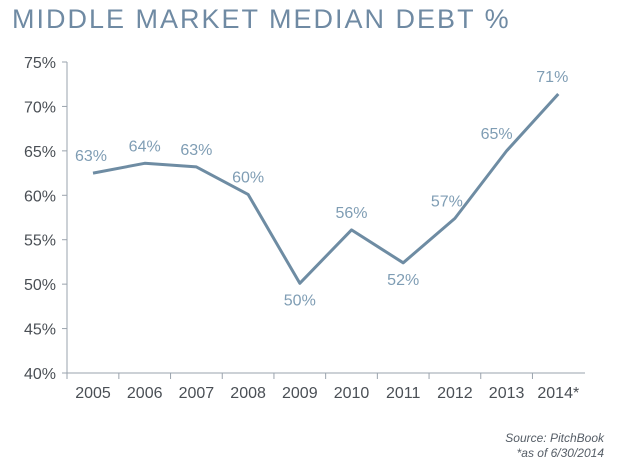 This screenshot has width=628, height=469. I want to click on y-tick-label: 70%, so click(40, 107).